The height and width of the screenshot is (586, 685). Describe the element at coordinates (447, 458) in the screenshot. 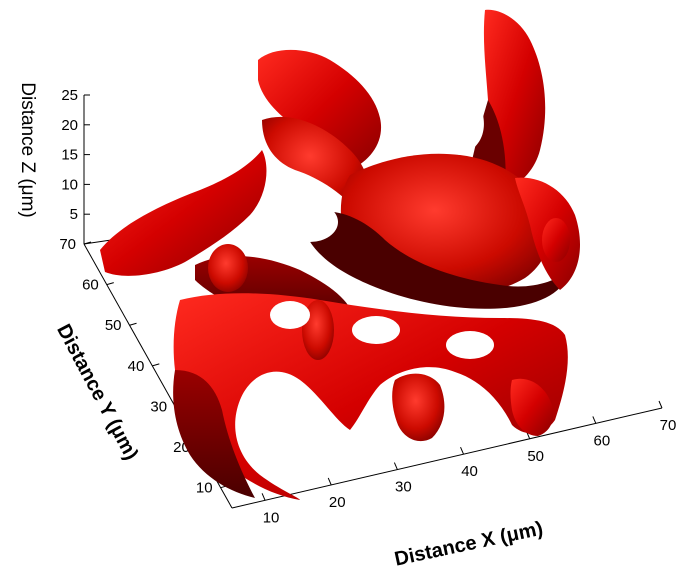

I see `x-axis-line` at that location.